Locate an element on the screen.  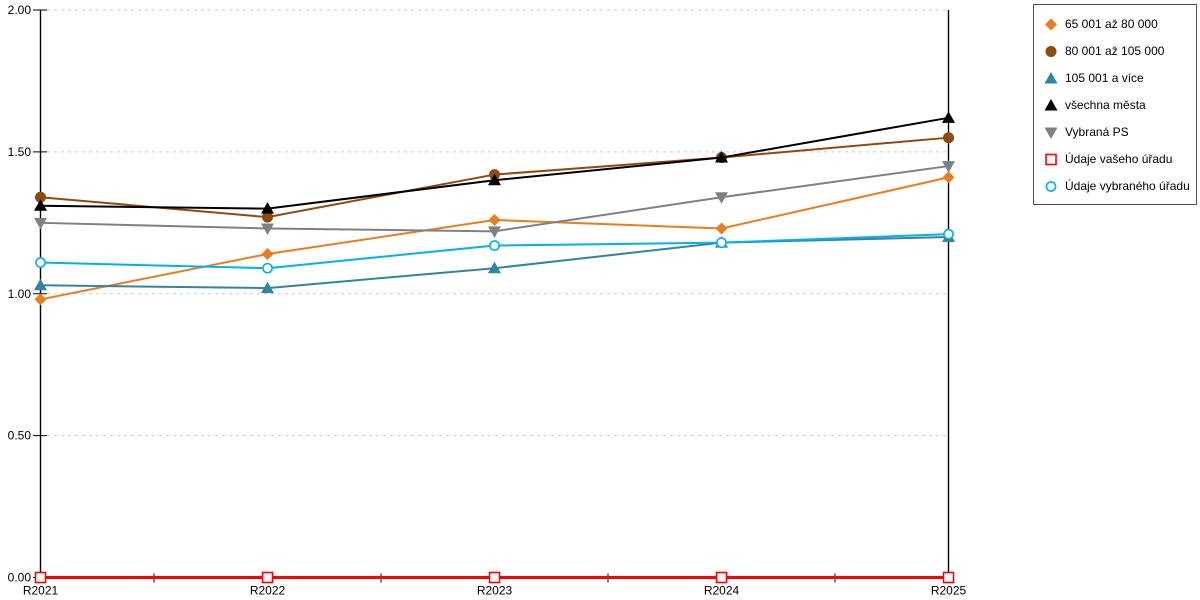
legend-label: 80 001 až 105 000 is located at coordinates (1115, 50).